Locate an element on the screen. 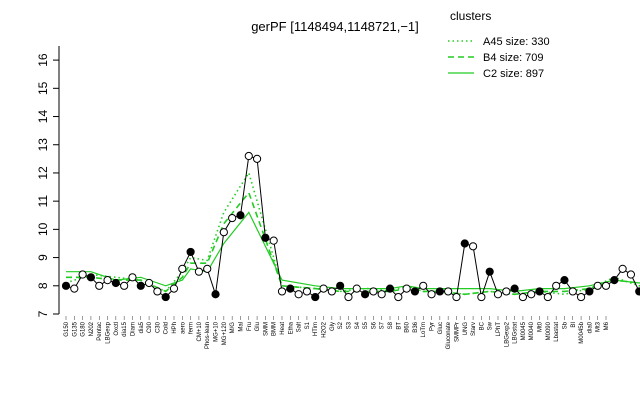 This screenshot has width=640, height=400. x-tick-label-6: Oxctl is located at coordinates (117, 329).